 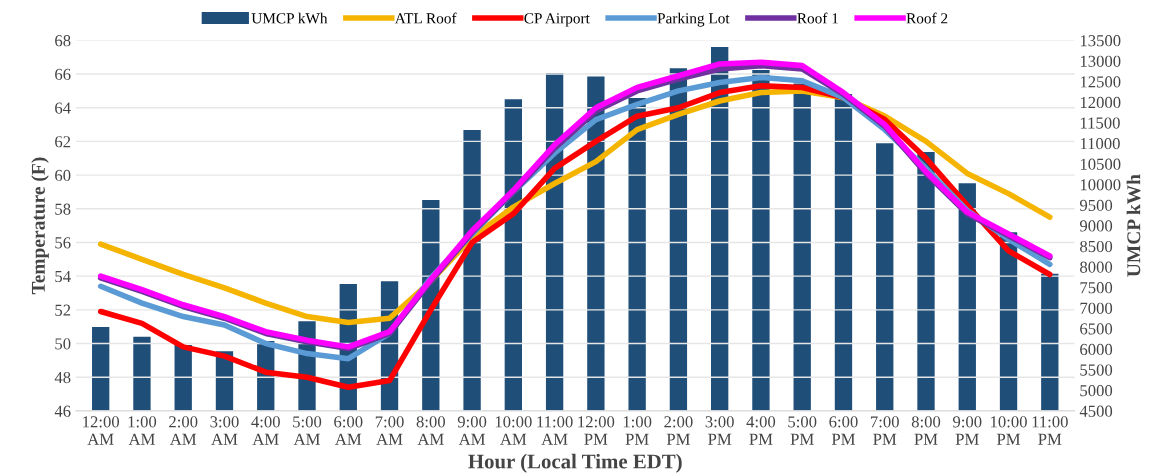 What do you see at coordinates (1133, 225) in the screenshot?
I see `y2-axis-title: UMCP kWh` at bounding box center [1133, 225].